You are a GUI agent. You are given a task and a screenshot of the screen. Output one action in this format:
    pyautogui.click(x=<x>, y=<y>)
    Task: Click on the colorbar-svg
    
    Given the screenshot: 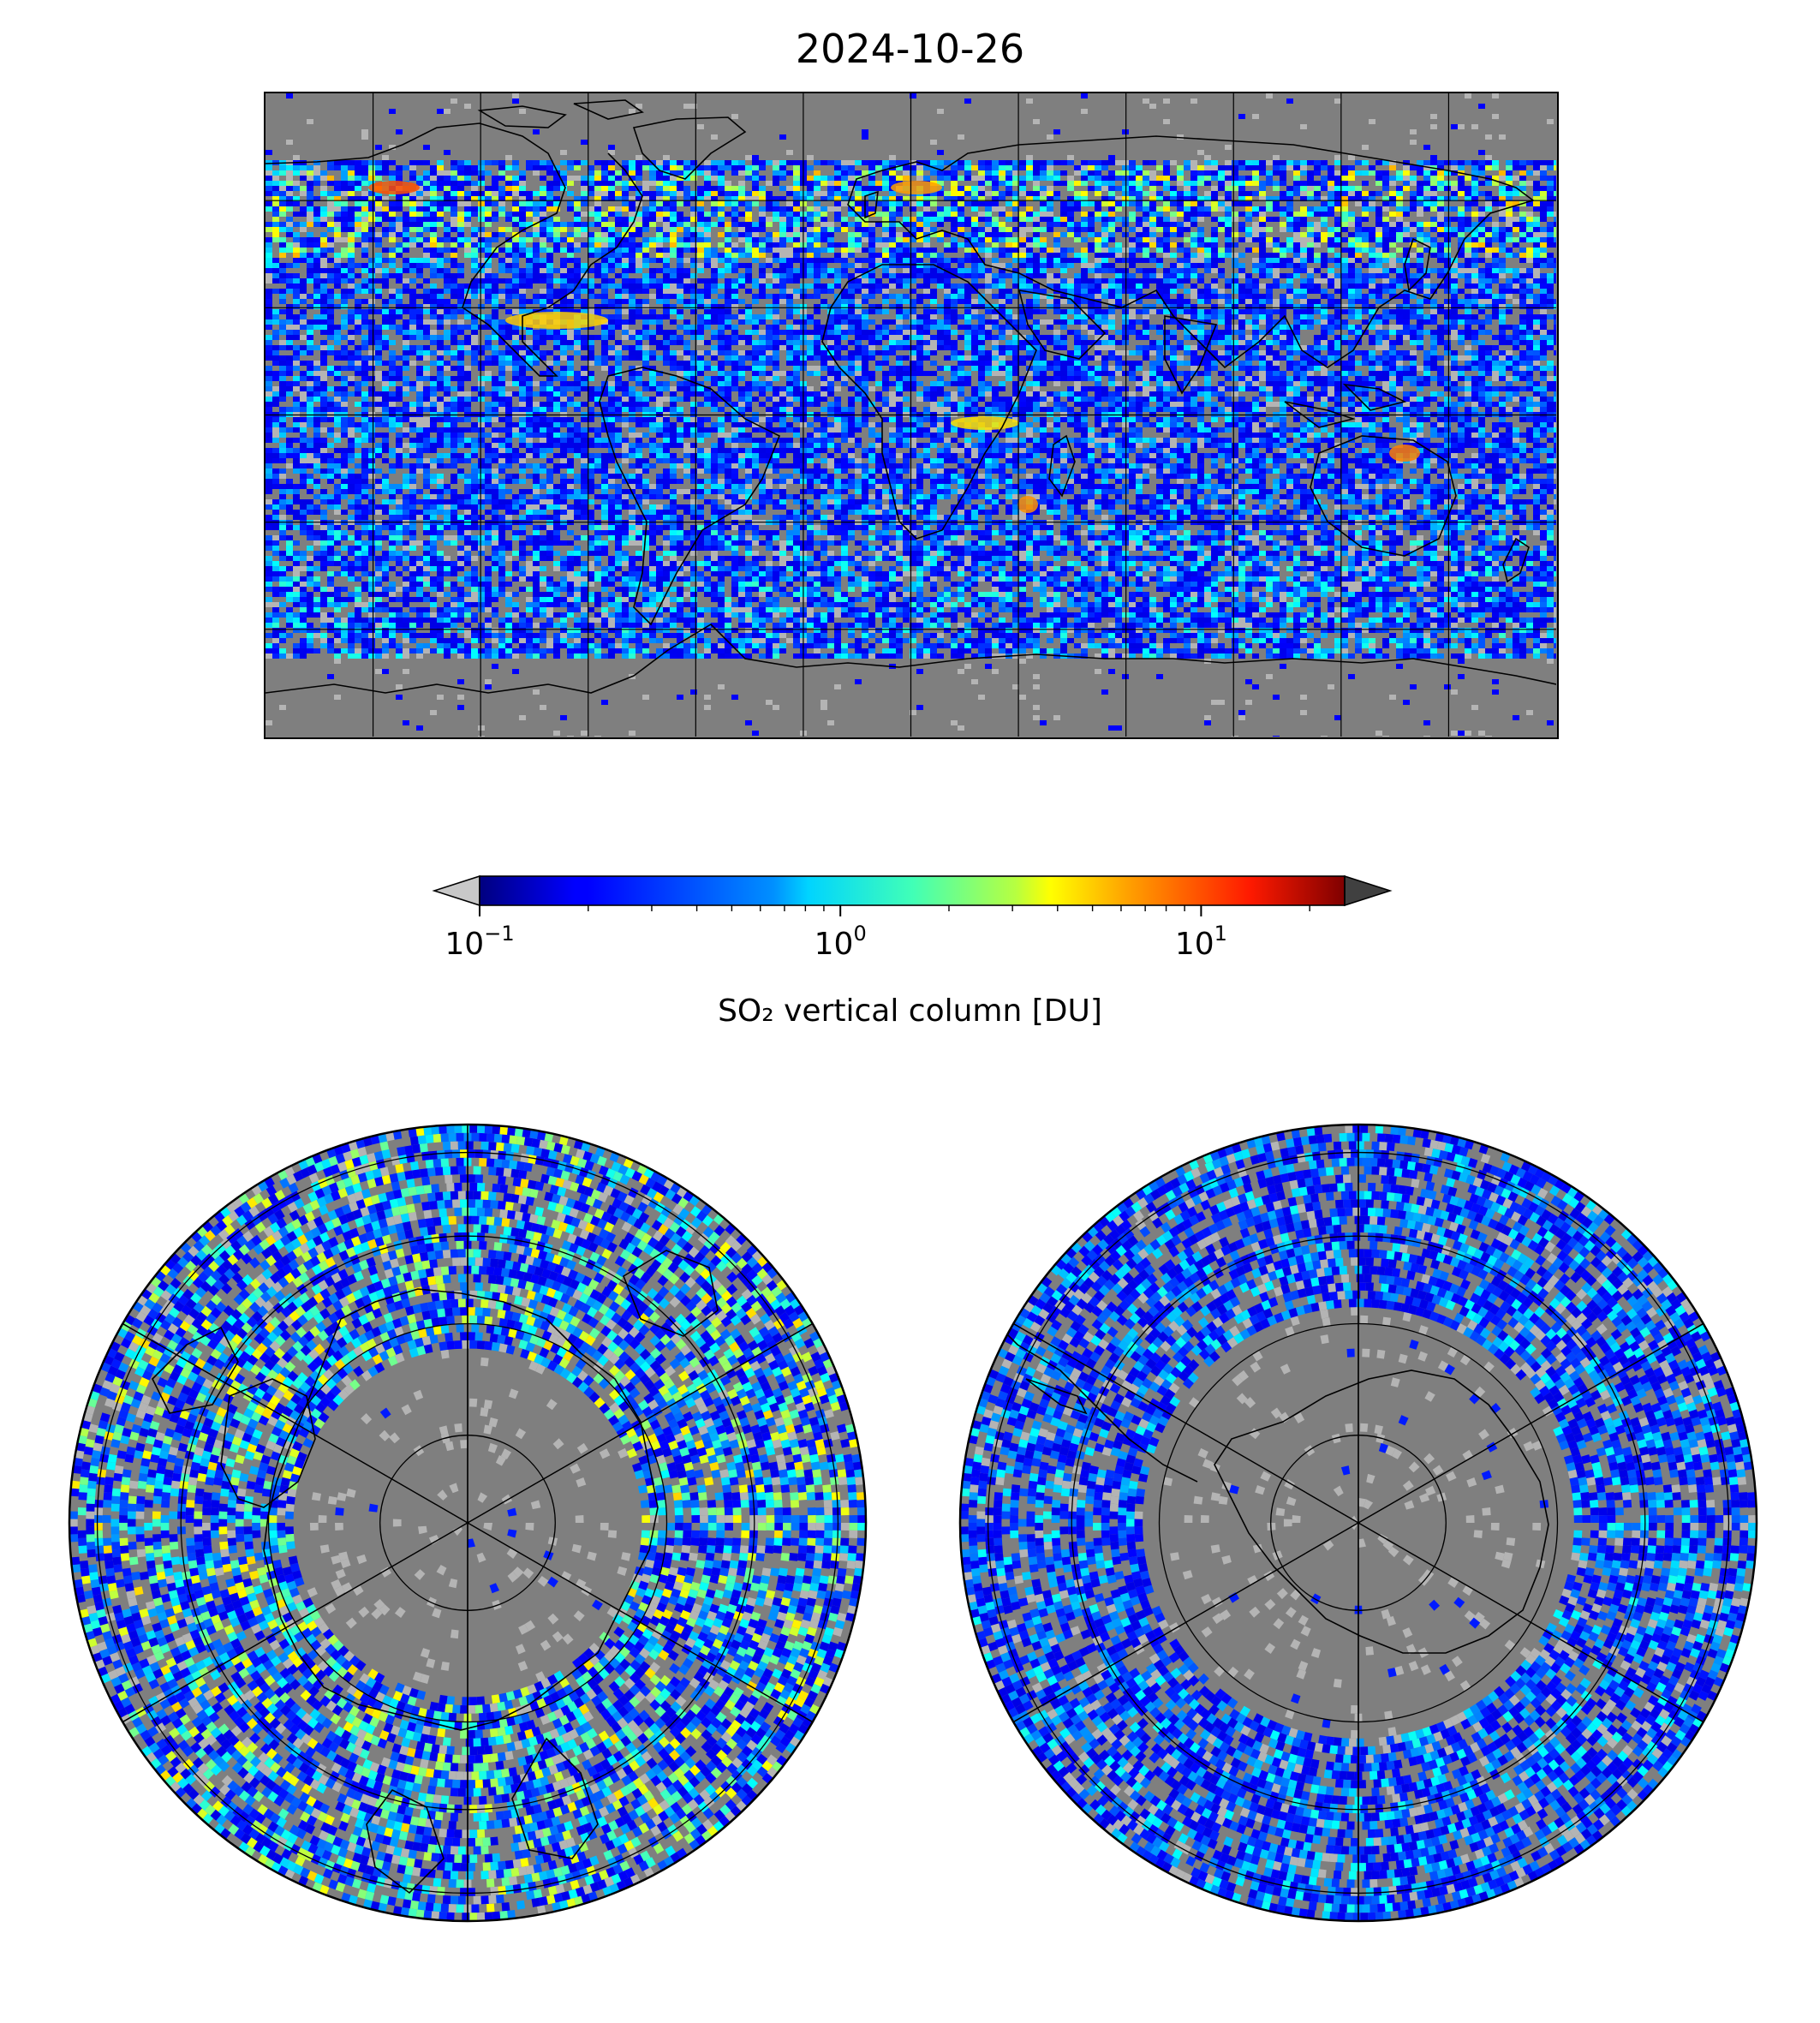 What is the action you would take?
    pyautogui.click(x=912, y=895)
    